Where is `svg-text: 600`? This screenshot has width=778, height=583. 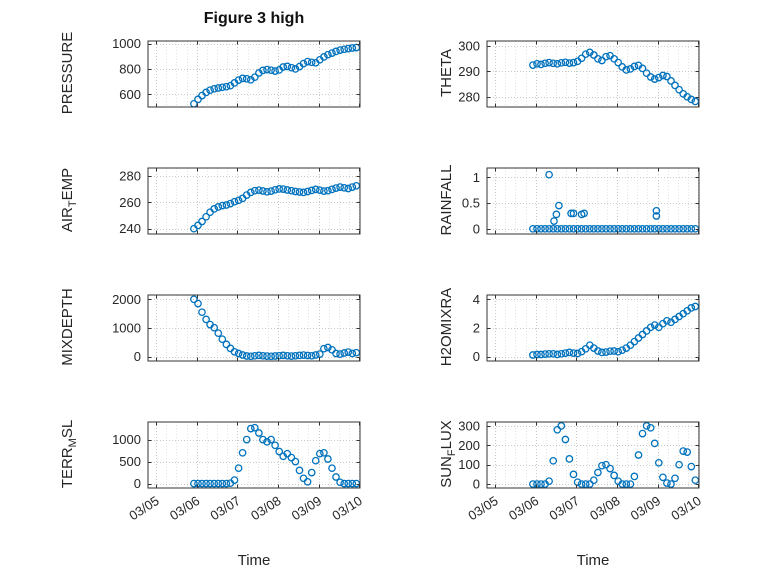
svg-text: 600 is located at coordinates (130, 94).